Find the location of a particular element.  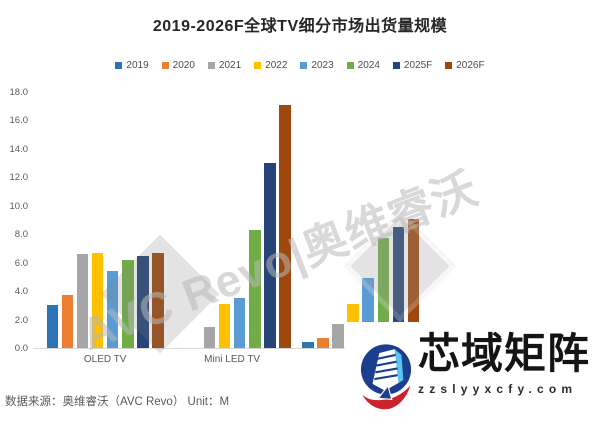

bar-2021-oled-tv is located at coordinates (82, 301).